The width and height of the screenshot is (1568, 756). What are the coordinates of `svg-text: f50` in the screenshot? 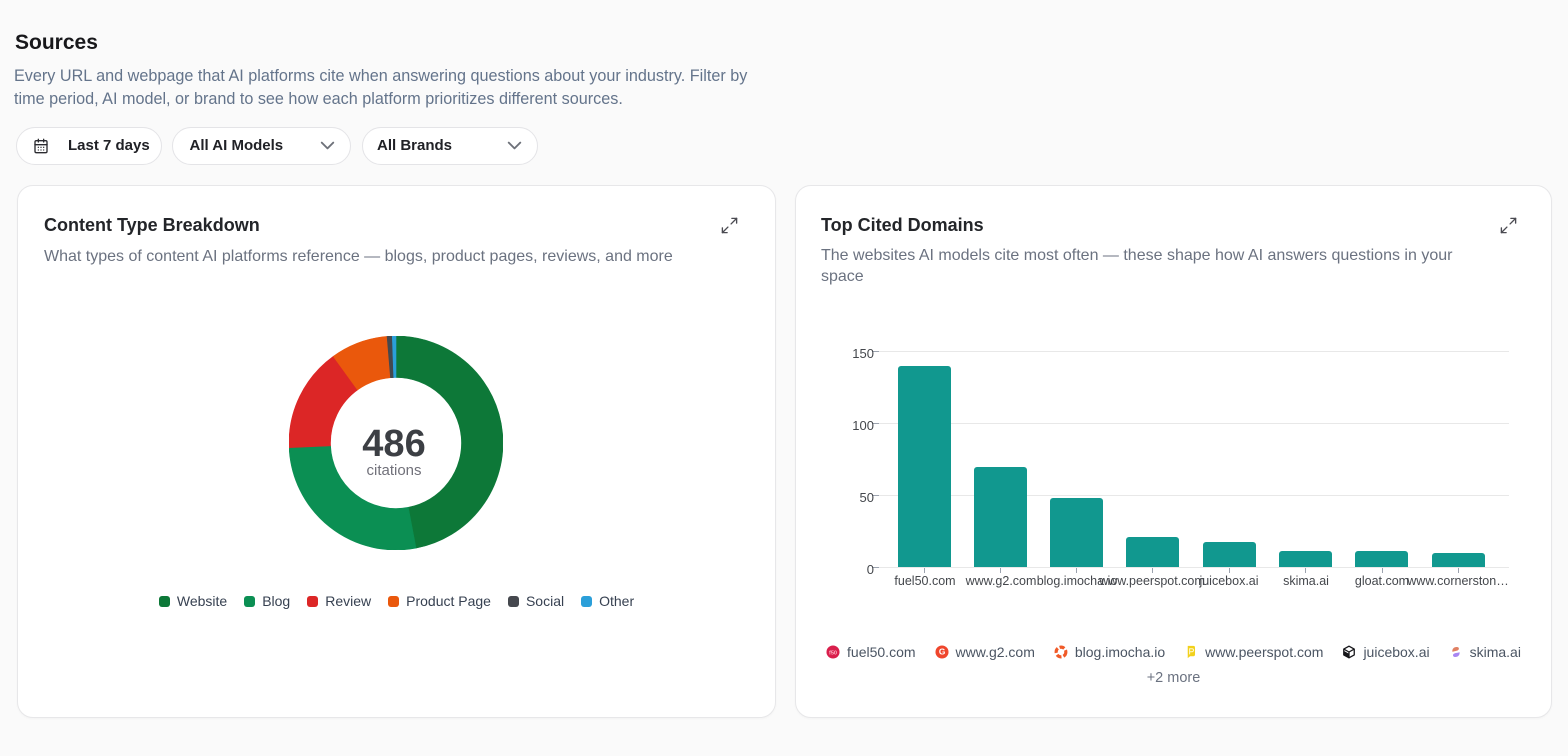 It's located at (833, 653).